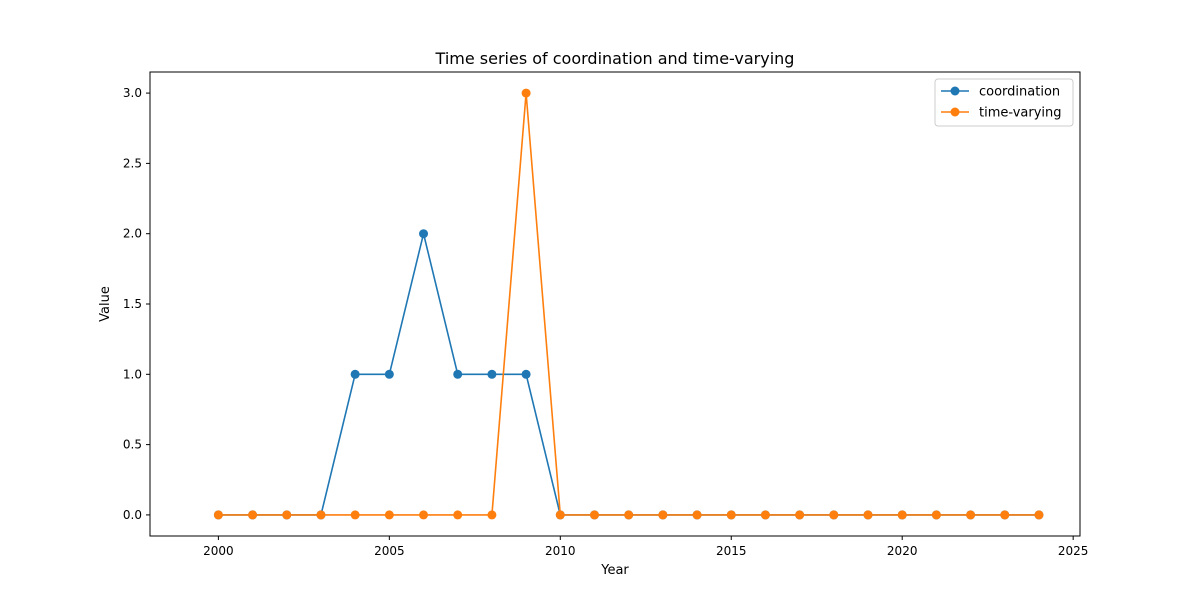 Image resolution: width=1200 pixels, height=600 pixels. I want to click on y-tick-label: 0.5, so click(132, 445).